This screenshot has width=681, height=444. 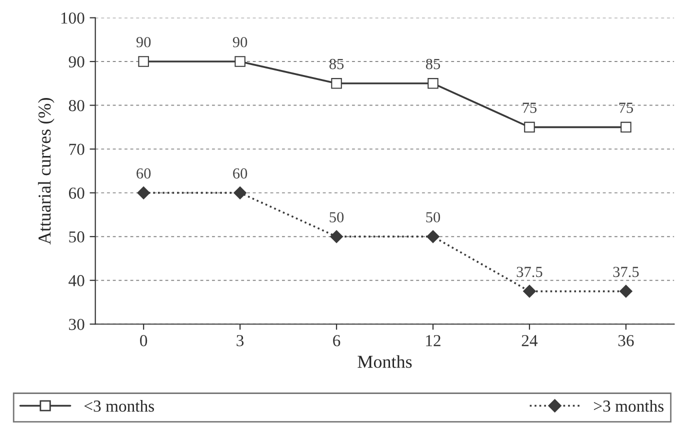 What do you see at coordinates (46, 171) in the screenshot?
I see `y-axis-title: Attuarial curves (%)` at bounding box center [46, 171].